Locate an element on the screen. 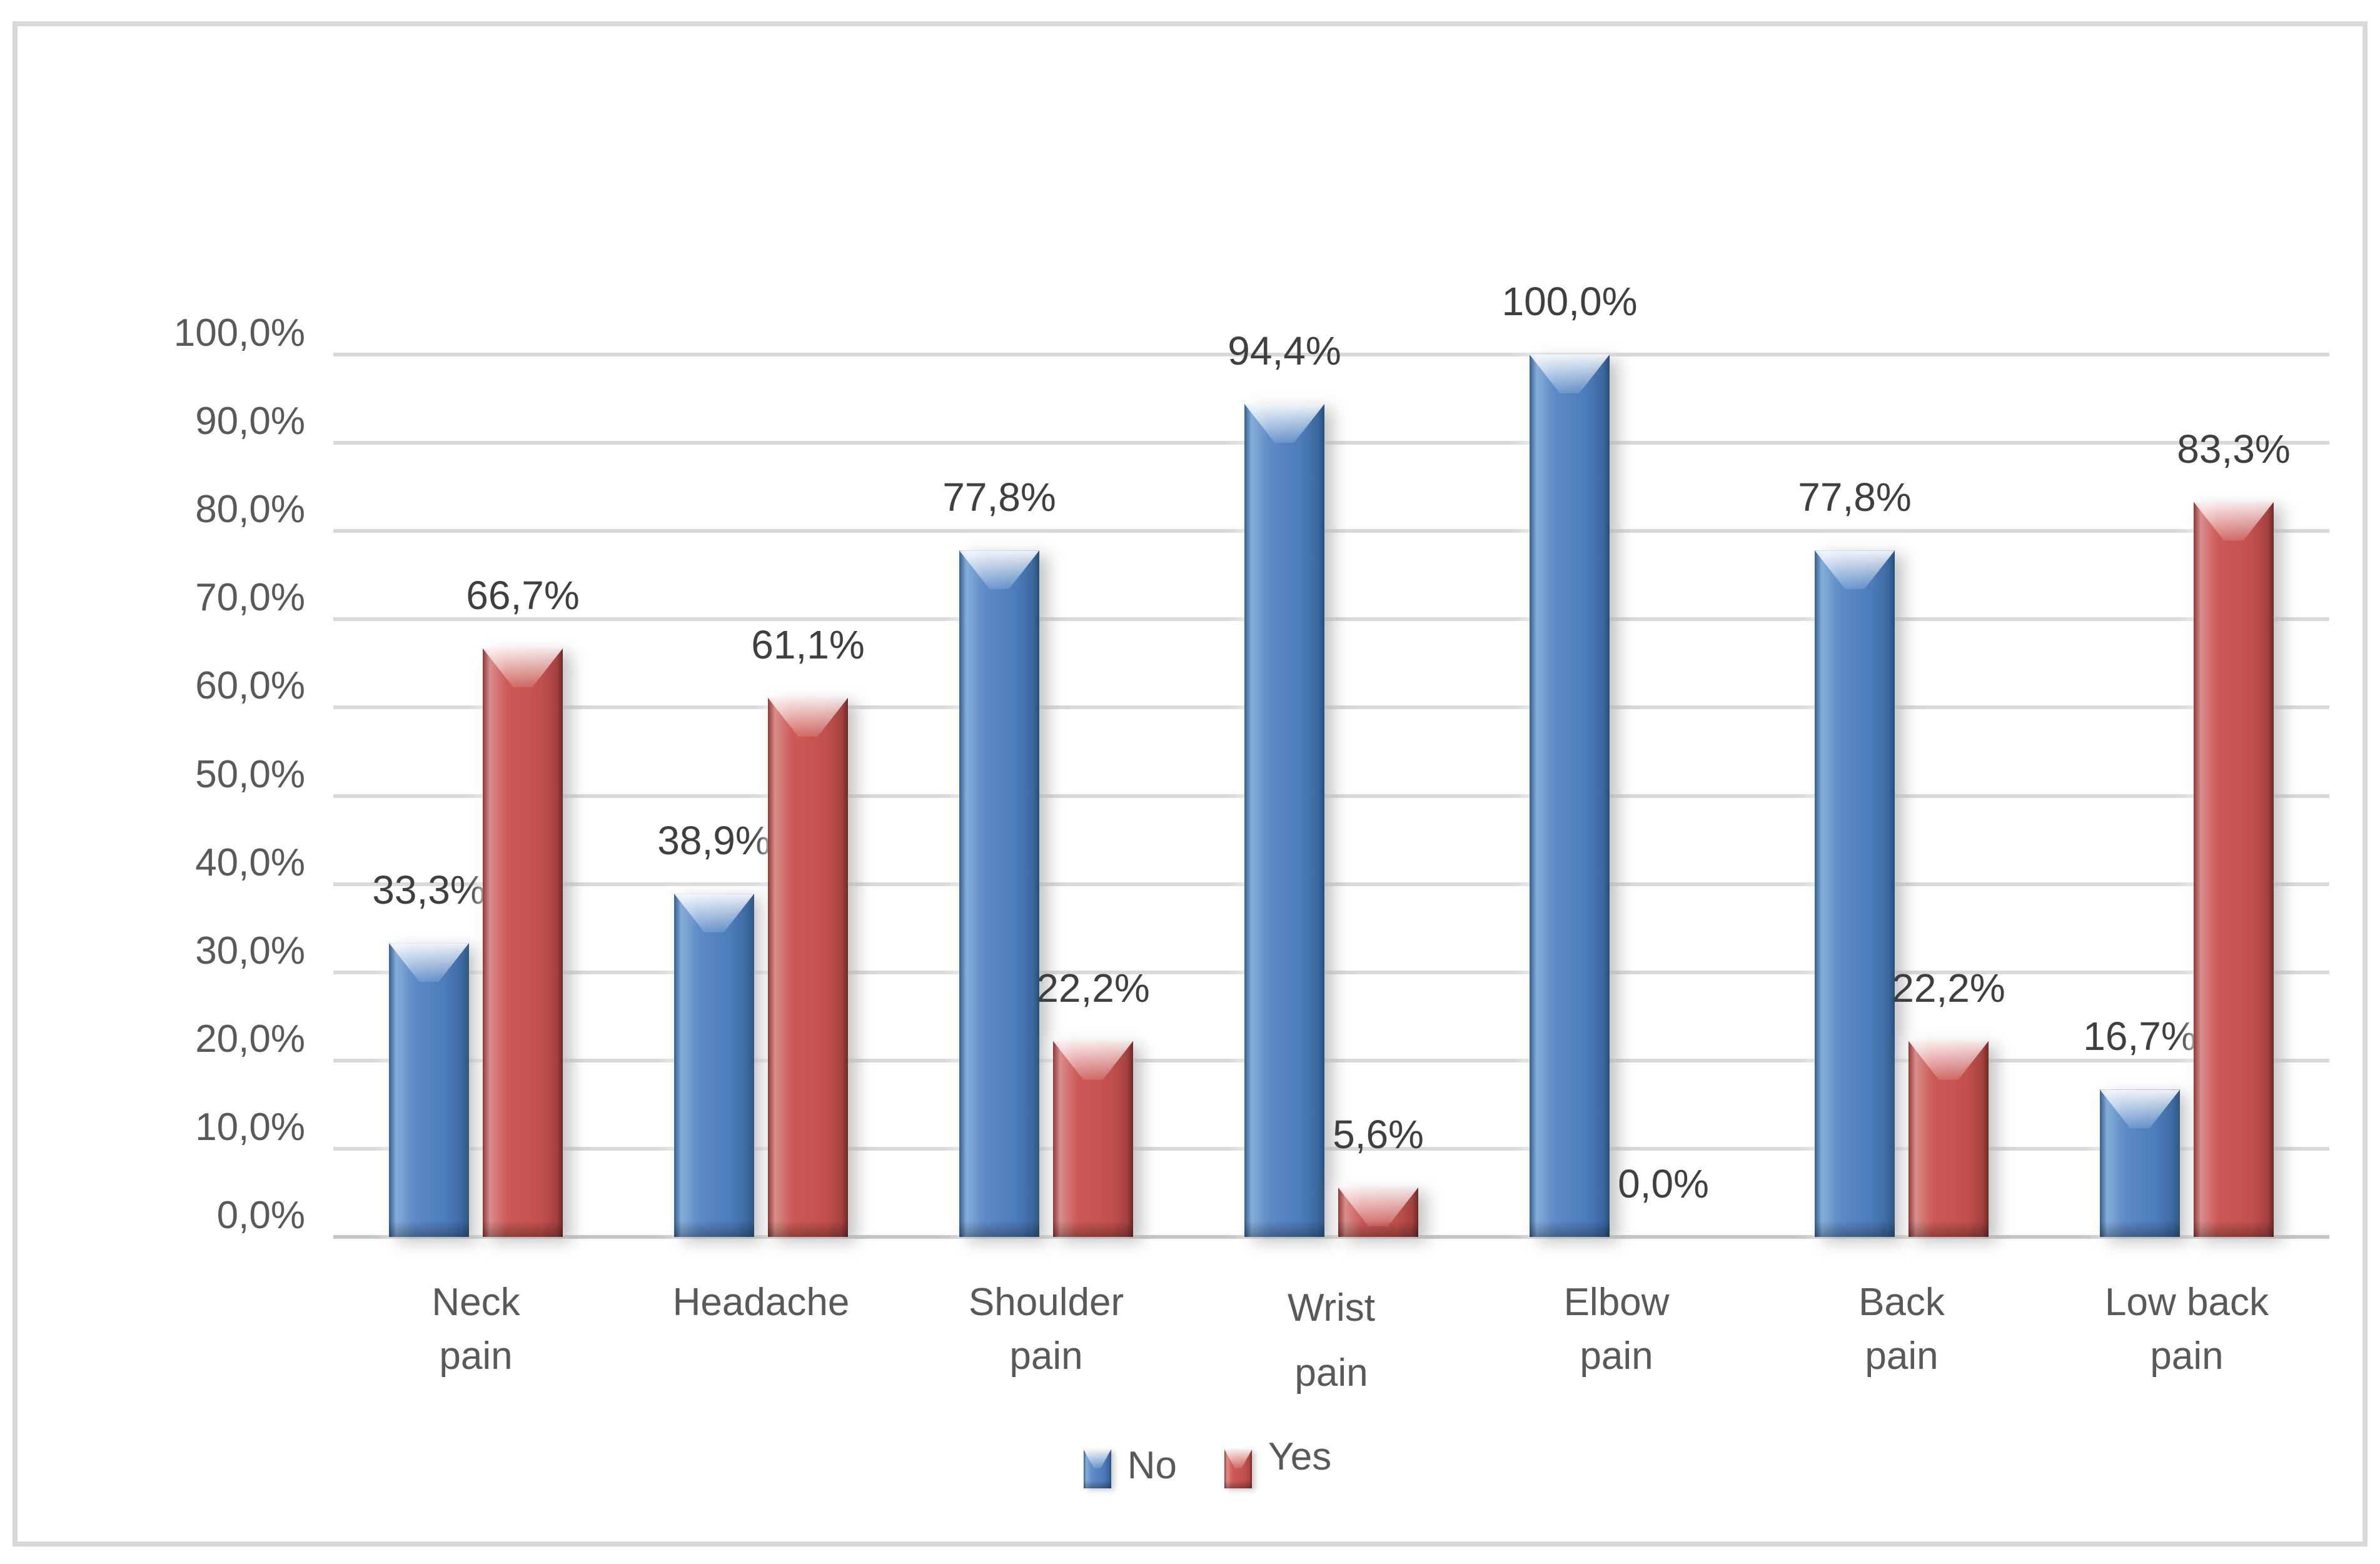  data-label: 100,0% is located at coordinates (1569, 301).